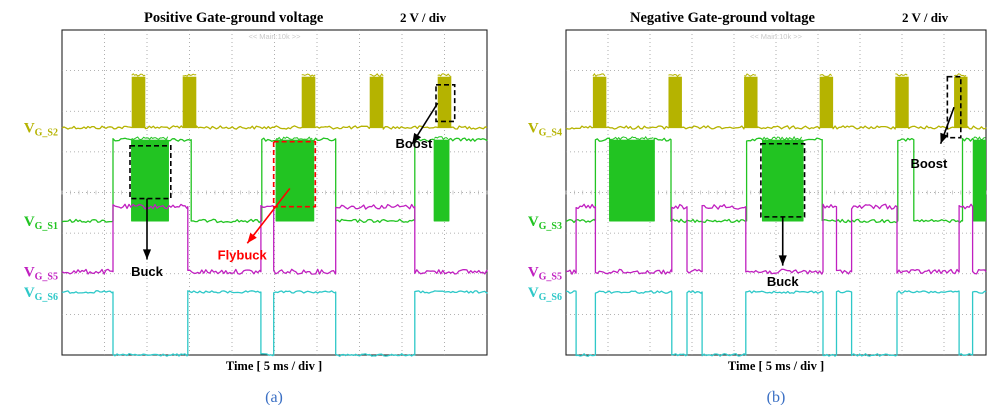 This screenshot has height=405, width=988. I want to click on panel-a-label: (a), so click(274, 397).